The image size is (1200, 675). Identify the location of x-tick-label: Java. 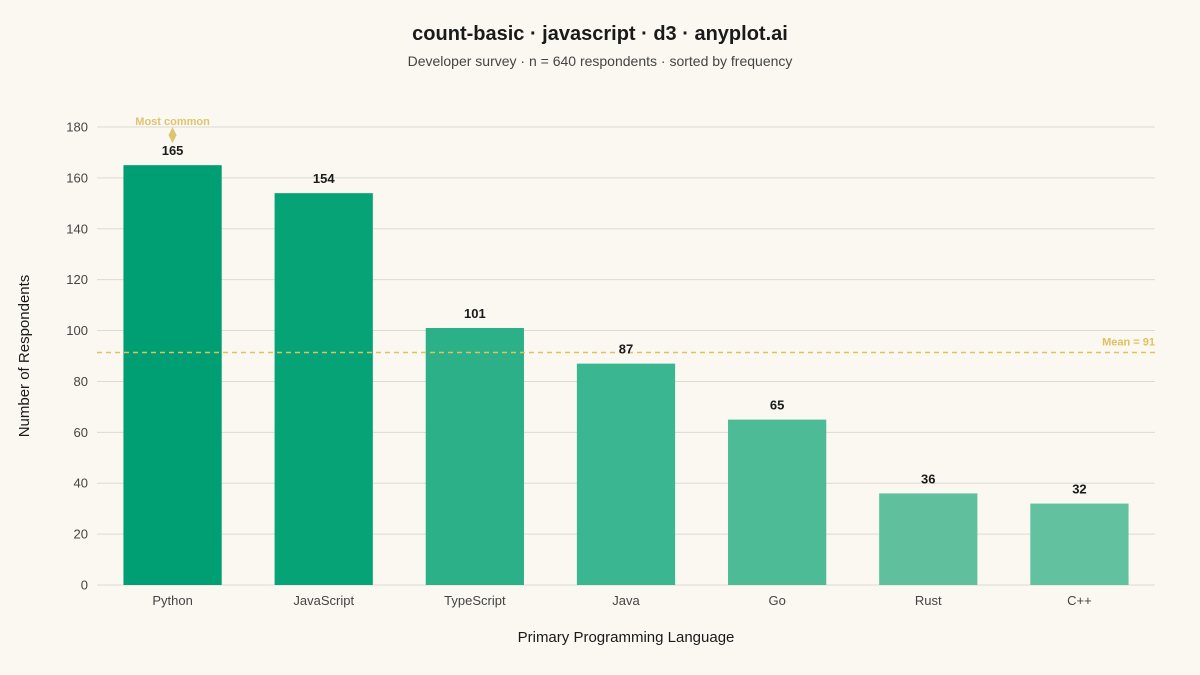
(626, 600).